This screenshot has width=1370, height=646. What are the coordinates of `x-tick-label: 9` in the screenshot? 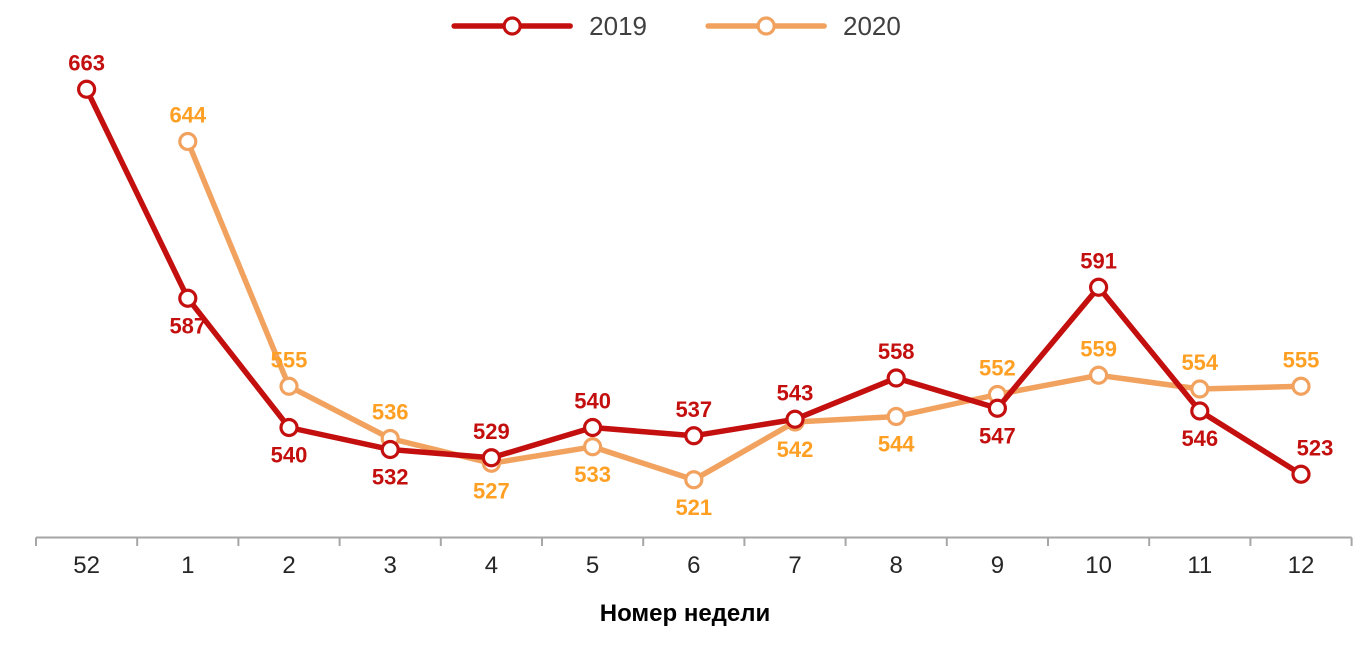 It's located at (997, 565).